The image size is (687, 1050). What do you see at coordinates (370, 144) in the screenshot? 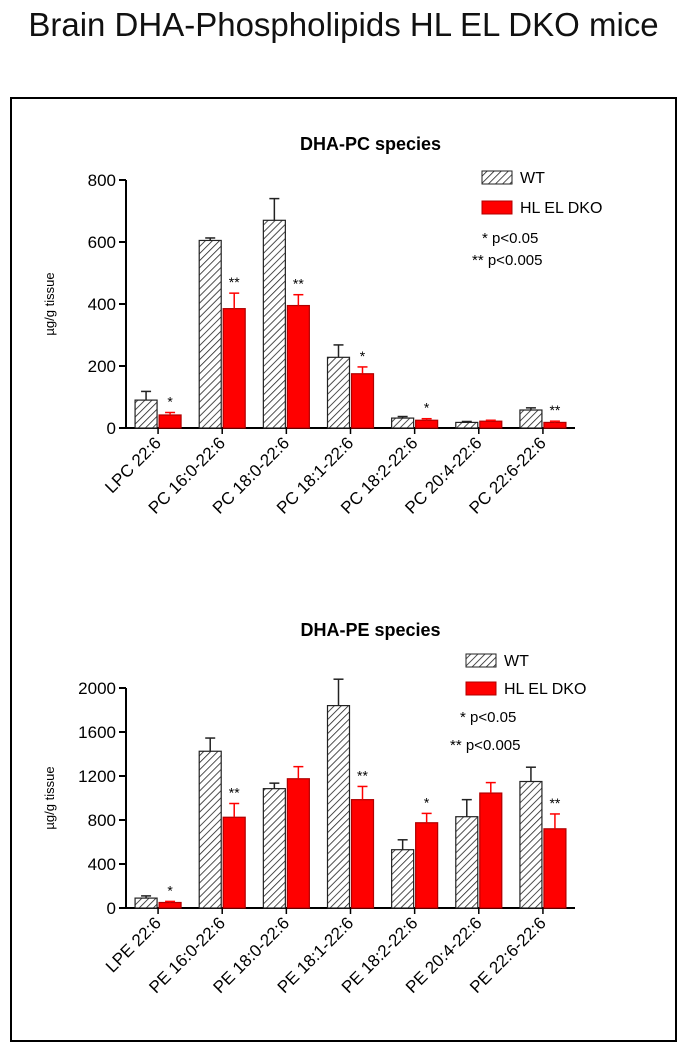
I see `chart-title: DHA-PC species` at bounding box center [370, 144].